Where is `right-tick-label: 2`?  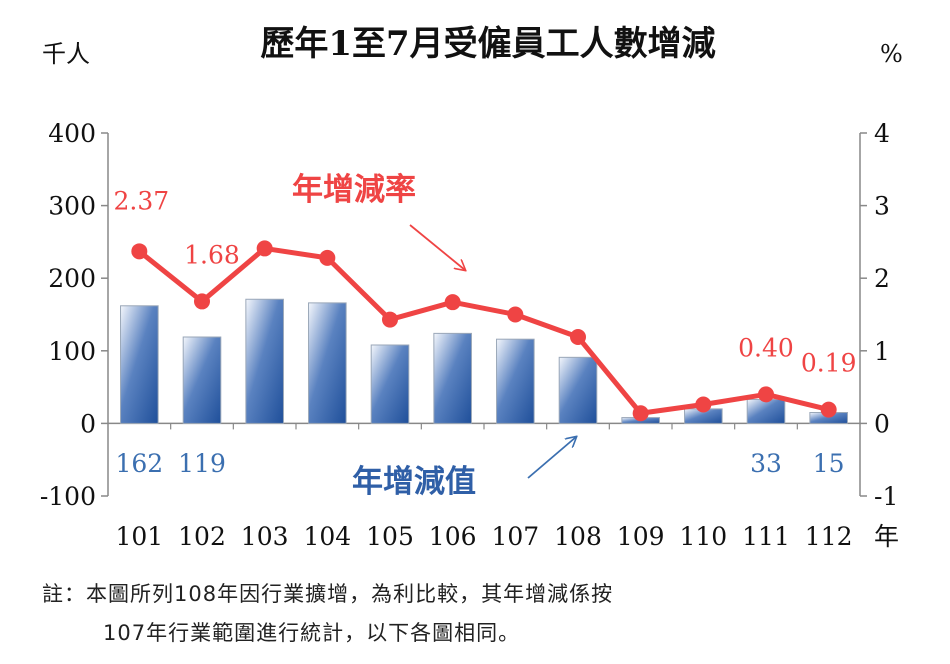
right-tick-label: 2 is located at coordinates (882, 278).